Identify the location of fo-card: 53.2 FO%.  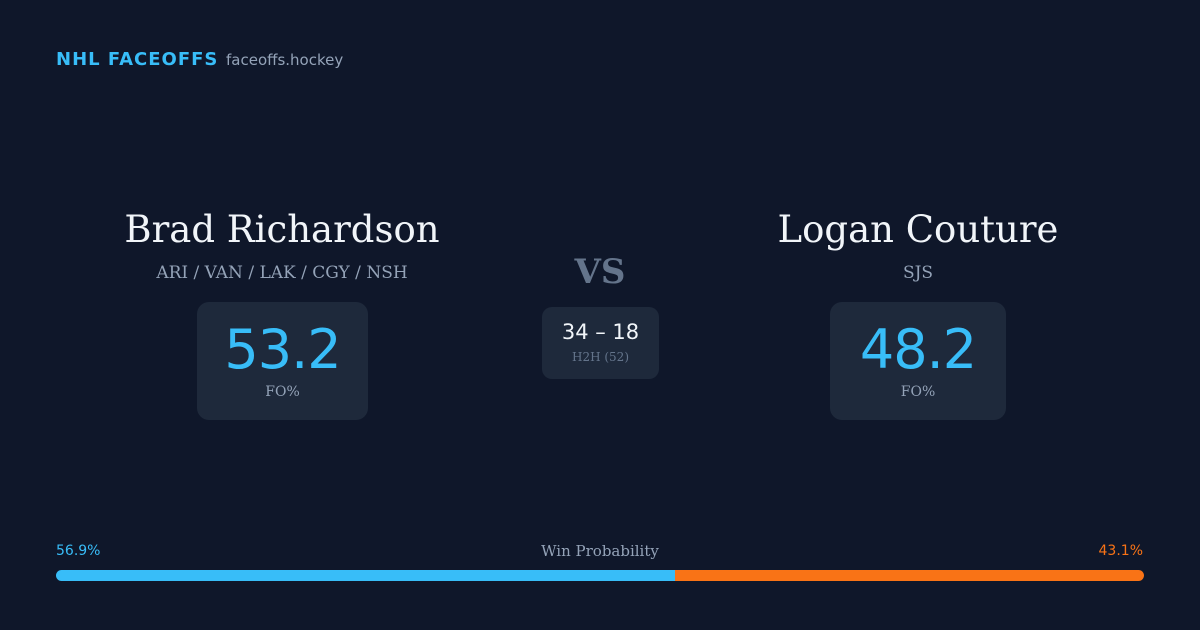
(282, 361).